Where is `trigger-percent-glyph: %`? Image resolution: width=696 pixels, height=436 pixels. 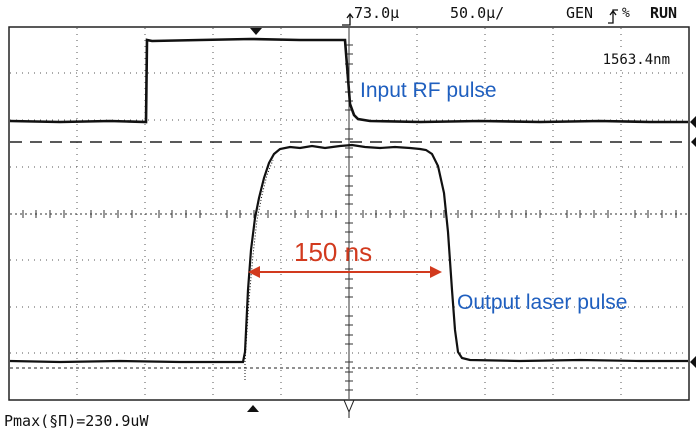
trigger-percent-glyph: % is located at coordinates (626, 13).